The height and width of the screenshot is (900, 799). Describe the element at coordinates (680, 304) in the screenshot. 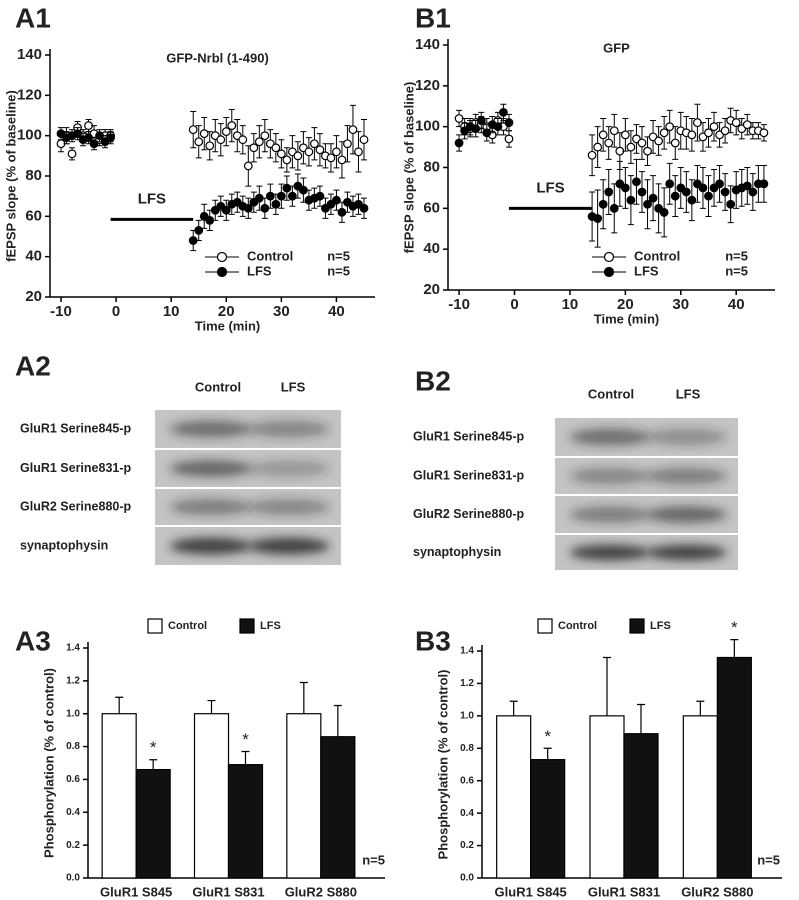

I see `x-tick-label: 30` at that location.